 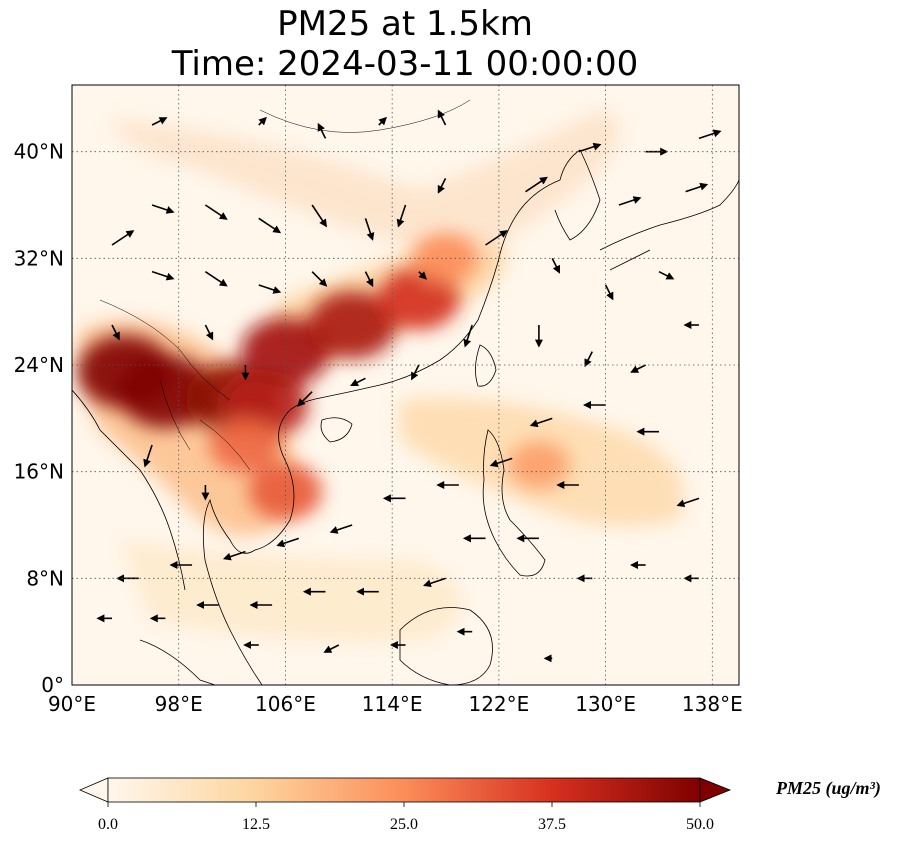 I want to click on colorbar-gradient, so click(x=404, y=790).